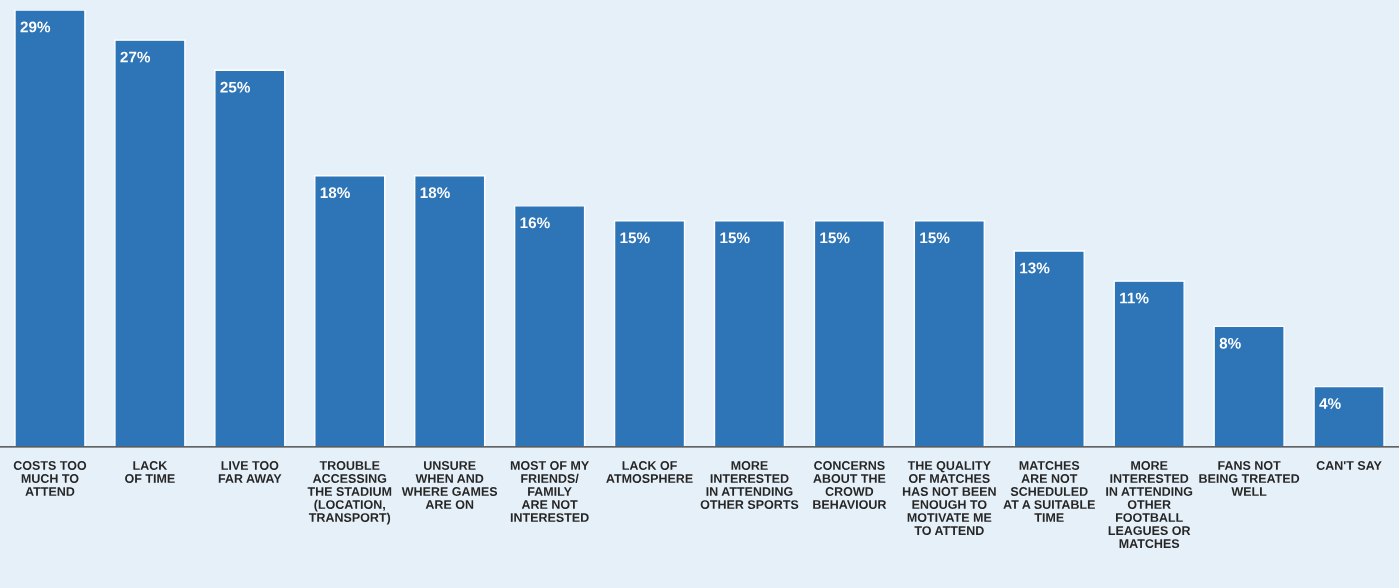  What do you see at coordinates (250, 472) in the screenshot?
I see `x-tick-label: LIVE TOO FAR AWAY` at bounding box center [250, 472].